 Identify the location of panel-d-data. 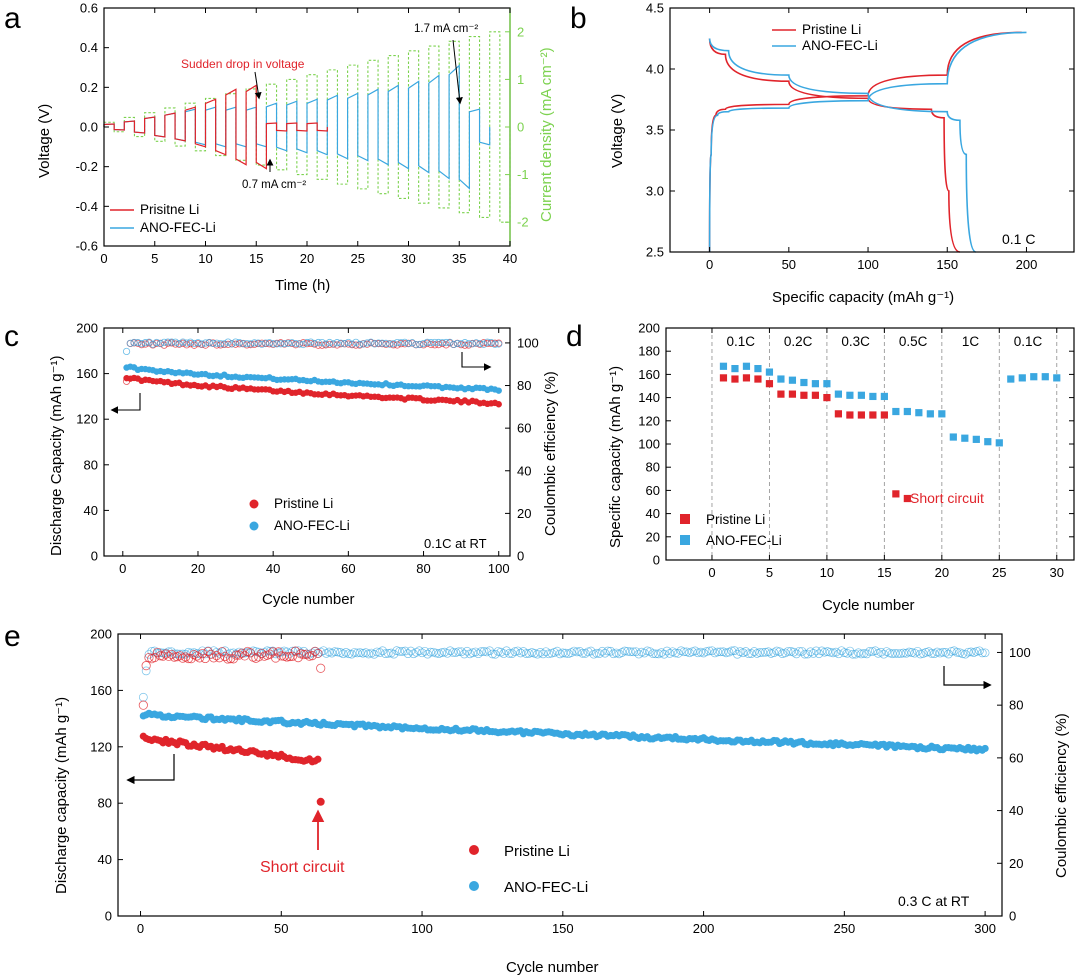
(886, 444).